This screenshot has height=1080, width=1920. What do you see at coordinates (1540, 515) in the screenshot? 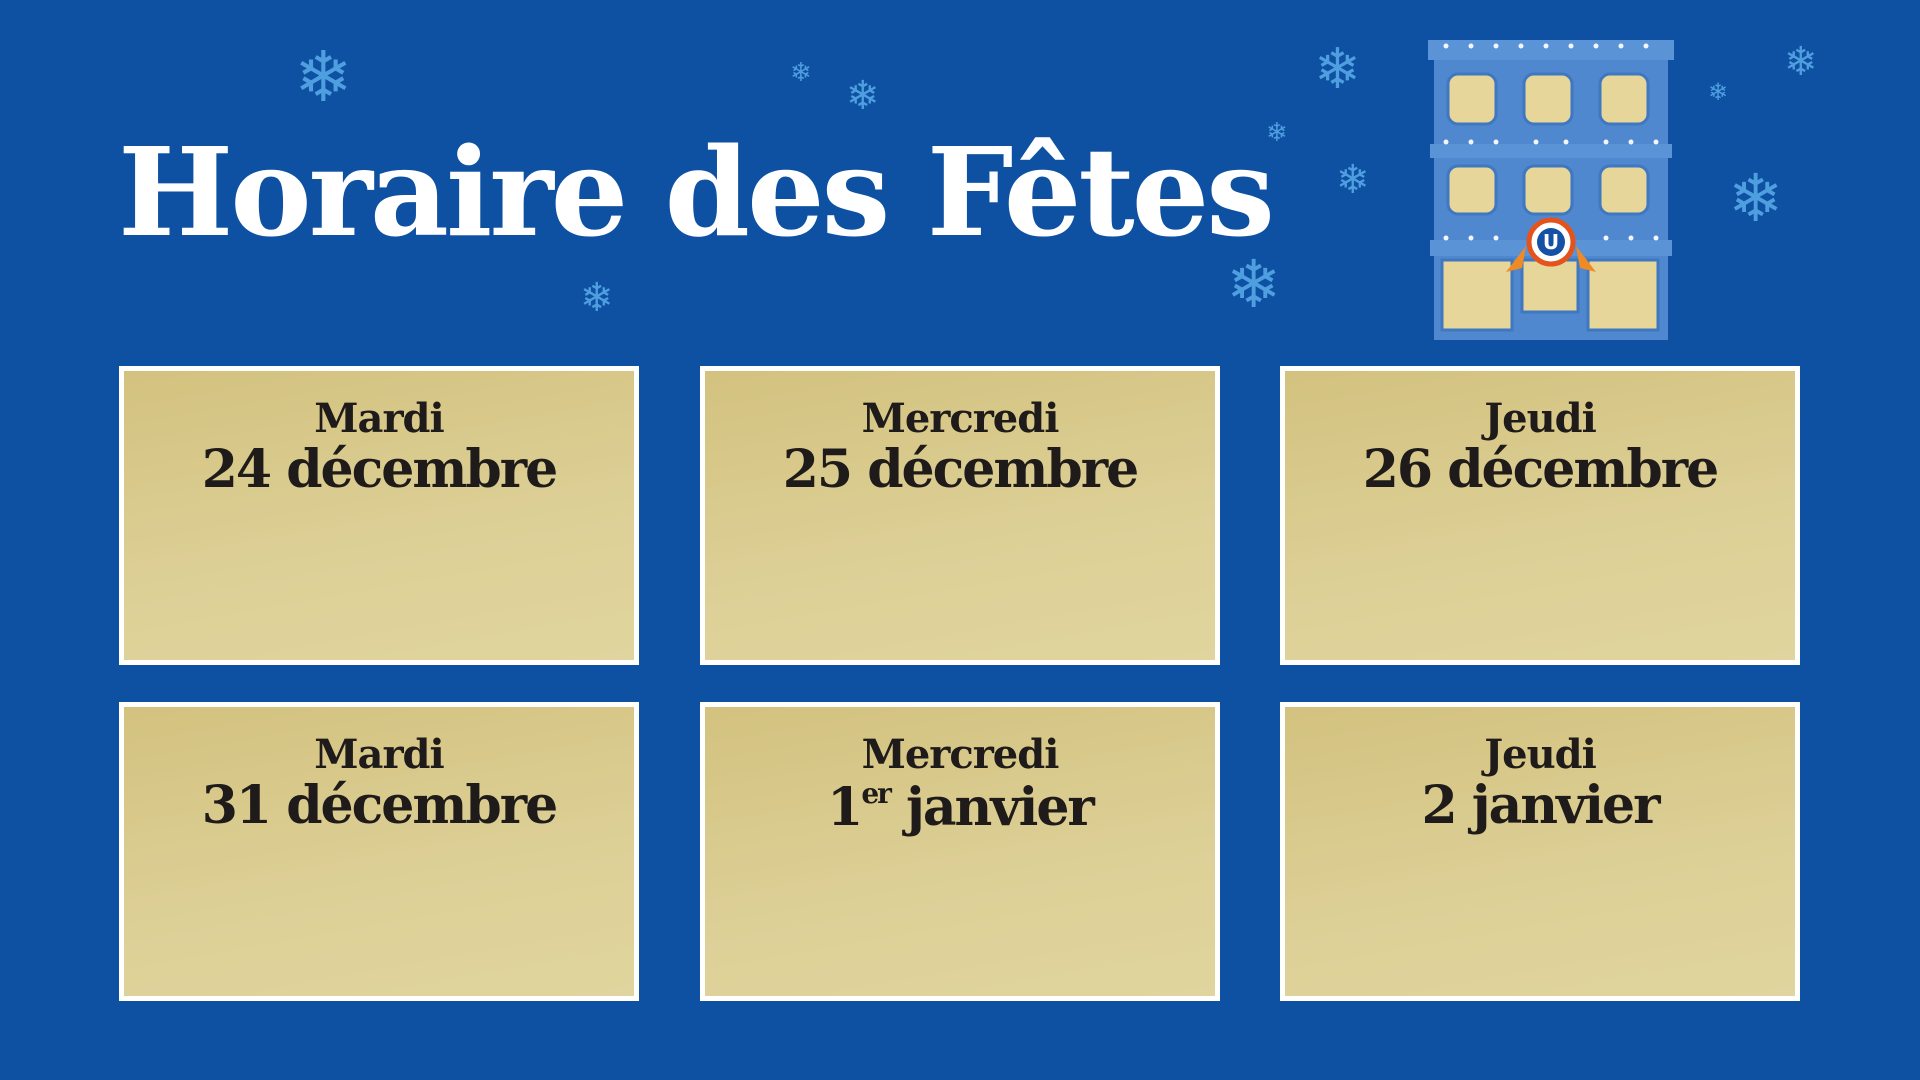
I see `schedule-card: Jeudi 26 décembre` at bounding box center [1540, 515].